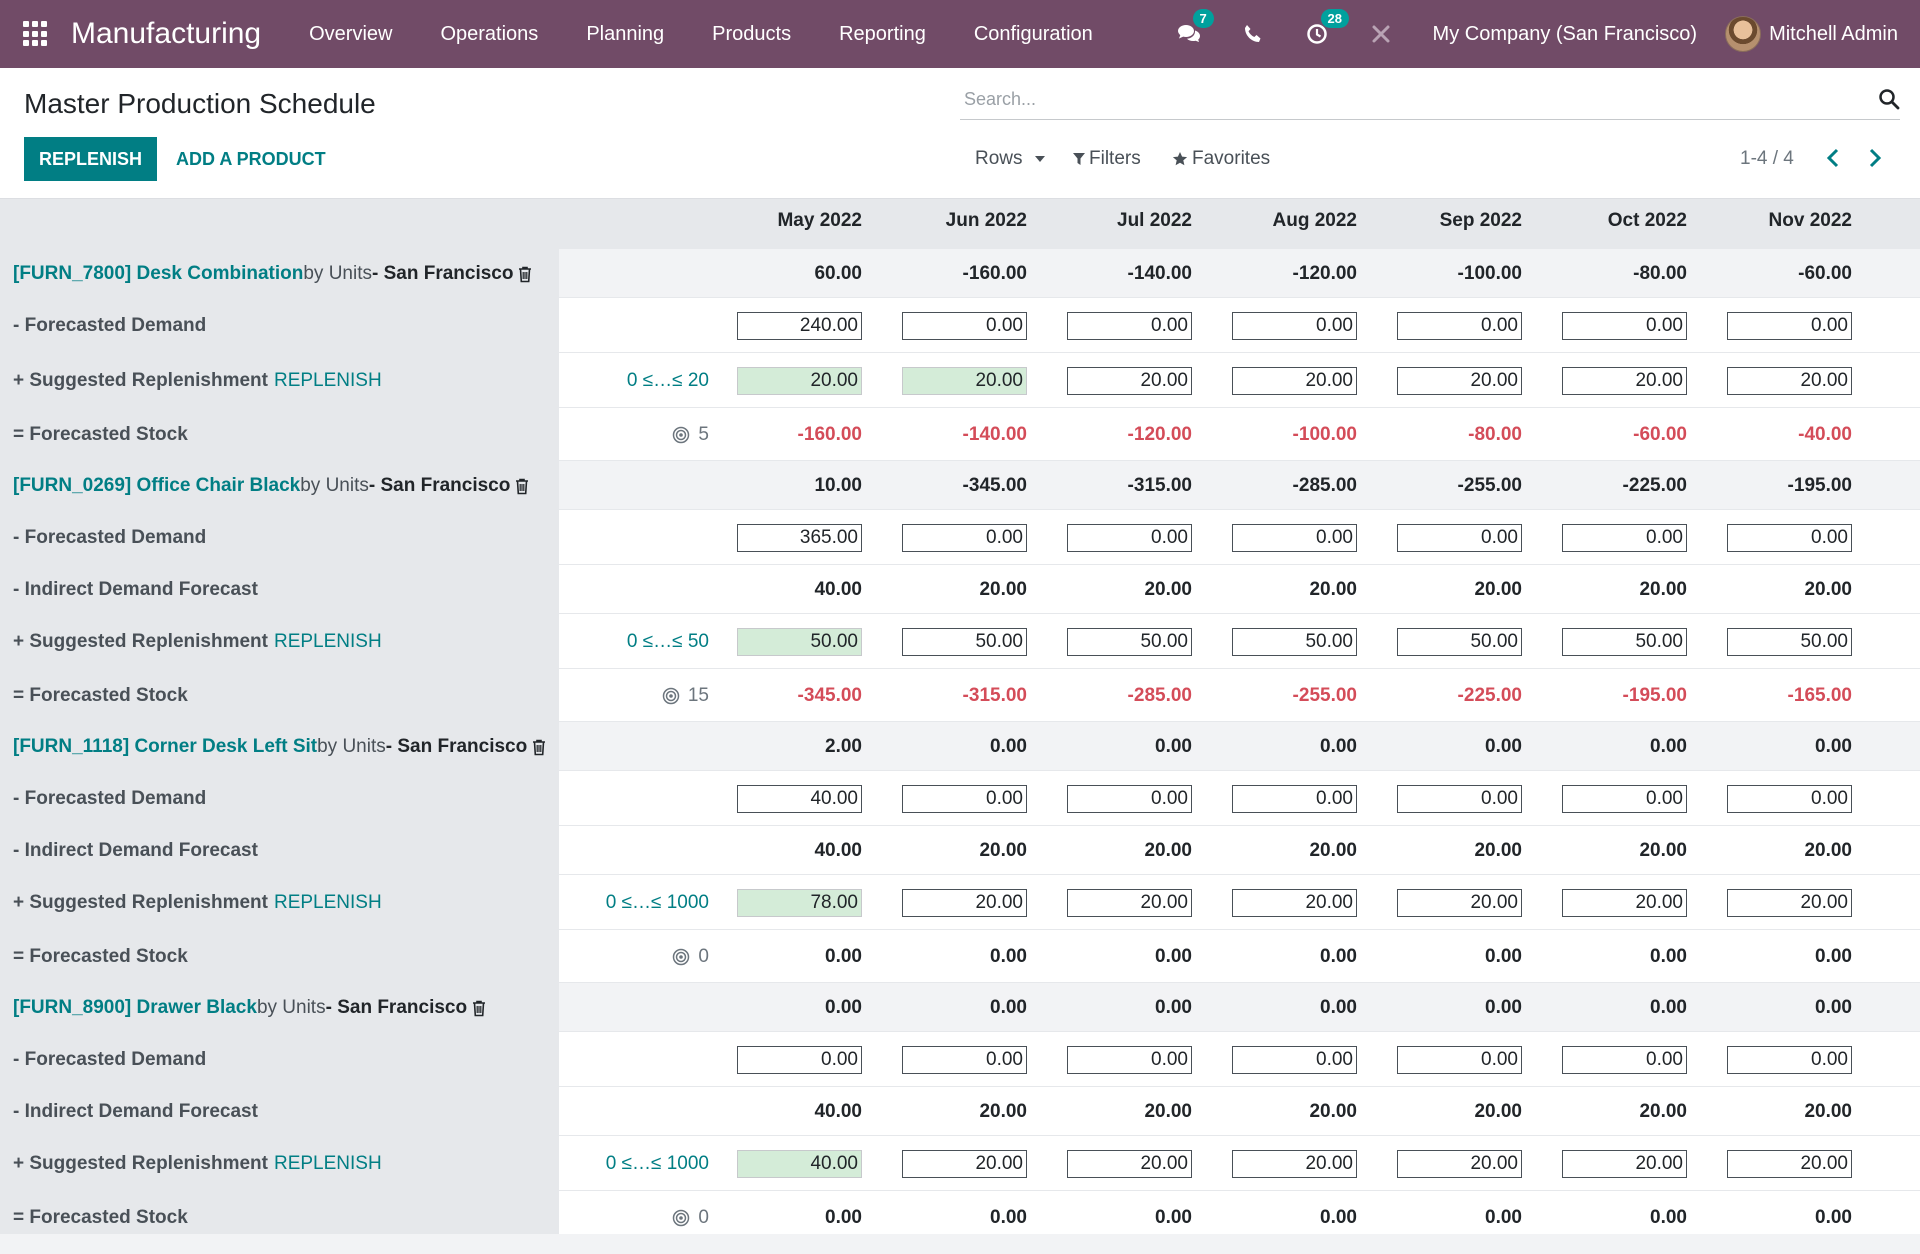 This screenshot has height=1254, width=1920. I want to click on search-icon, so click(1889, 99).